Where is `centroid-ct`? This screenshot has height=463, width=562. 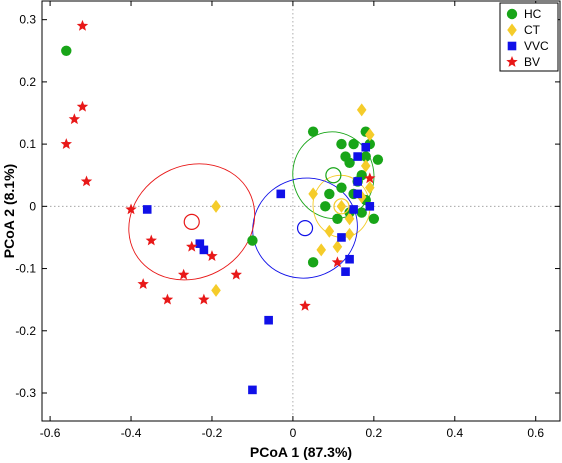 centroid-ct is located at coordinates (341, 206).